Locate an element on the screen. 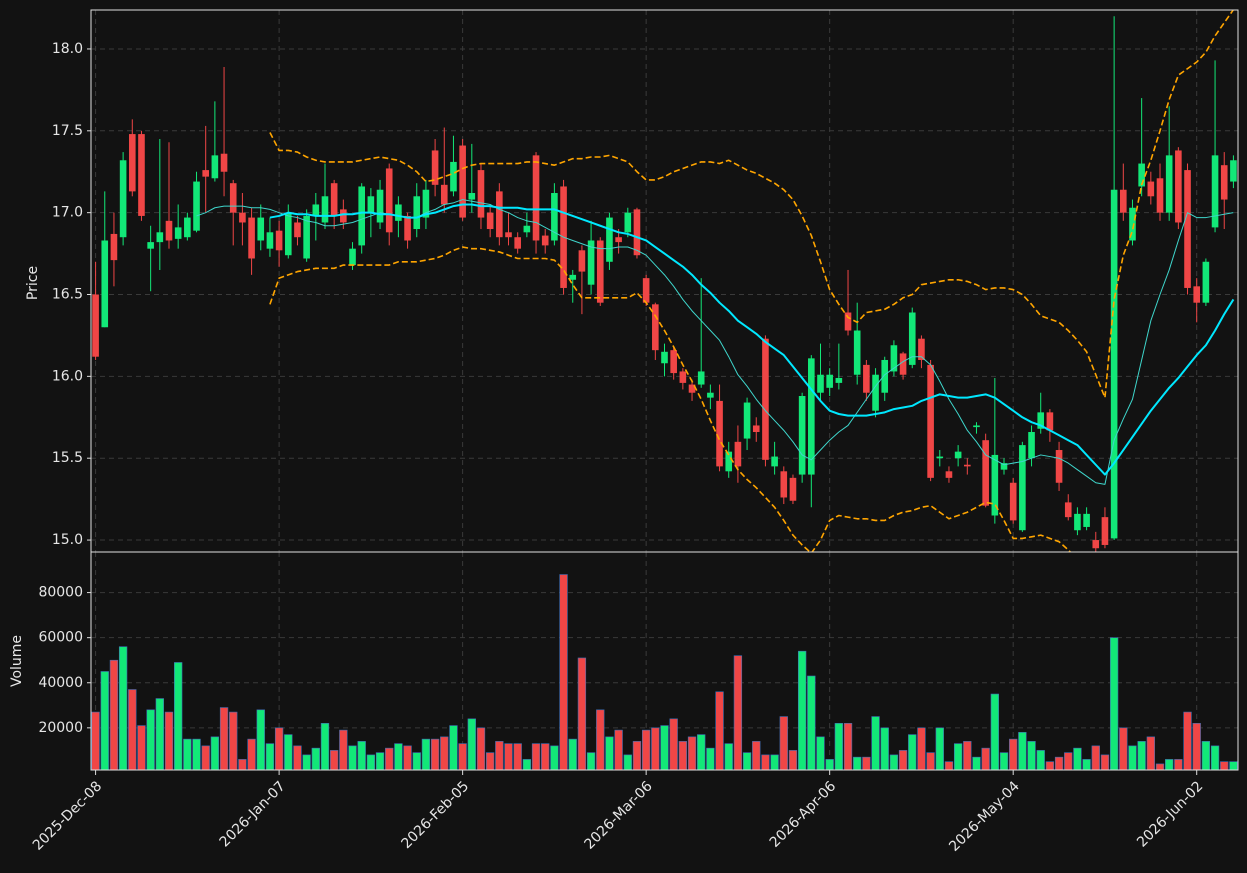  y-tick-label: 15.5 is located at coordinates (67, 458).